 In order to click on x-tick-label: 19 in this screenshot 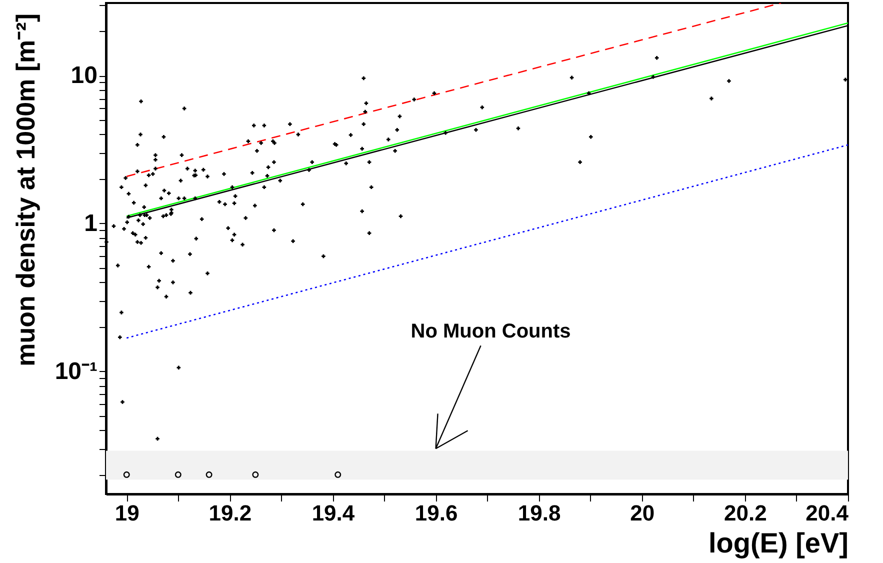, I will do `click(127, 513)`.